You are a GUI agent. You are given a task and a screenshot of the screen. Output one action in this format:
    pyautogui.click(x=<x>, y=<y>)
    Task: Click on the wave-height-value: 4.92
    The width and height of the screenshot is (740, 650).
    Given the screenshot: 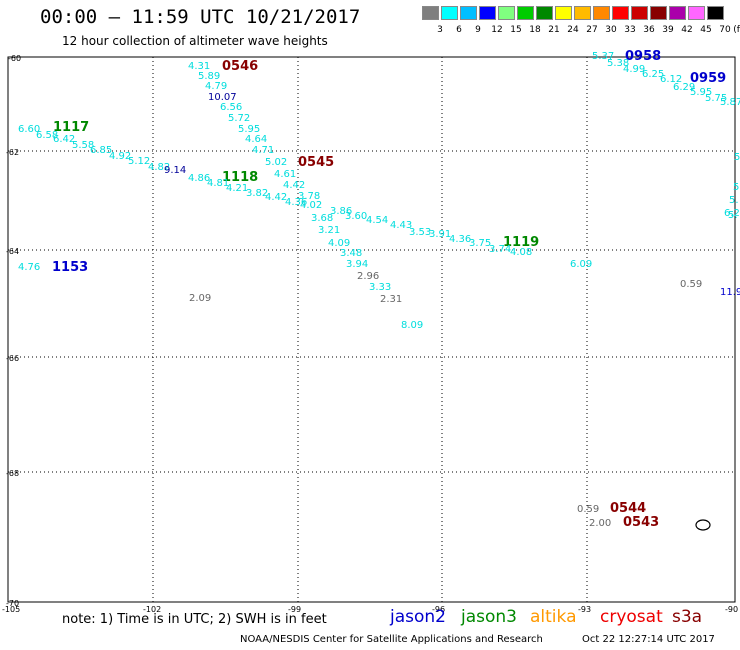 What is the action you would take?
    pyautogui.click(x=120, y=156)
    